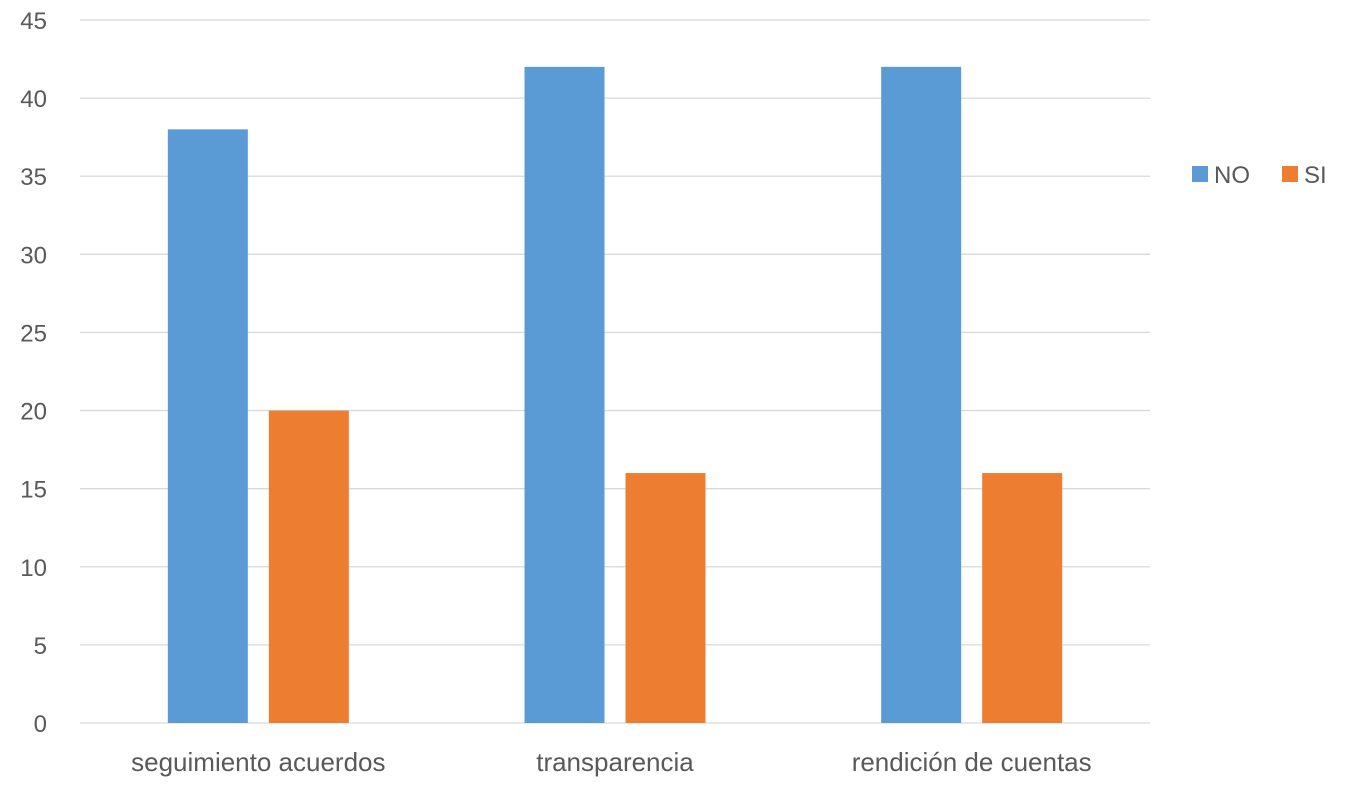 Image resolution: width=1366 pixels, height=785 pixels. I want to click on y-tick-label-15: 15, so click(33, 490).